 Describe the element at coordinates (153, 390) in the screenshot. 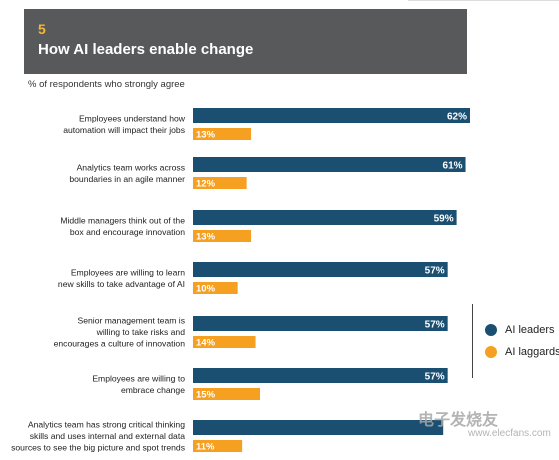

I see `category-label-5-line-1: embrace change` at that location.